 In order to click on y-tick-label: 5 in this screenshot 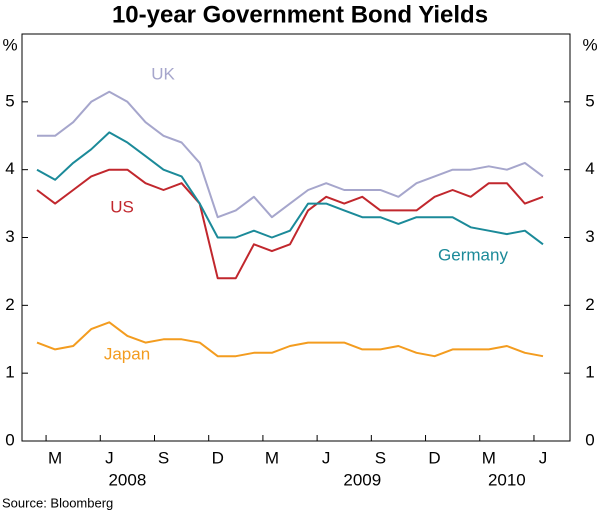, I will do `click(9, 100)`.